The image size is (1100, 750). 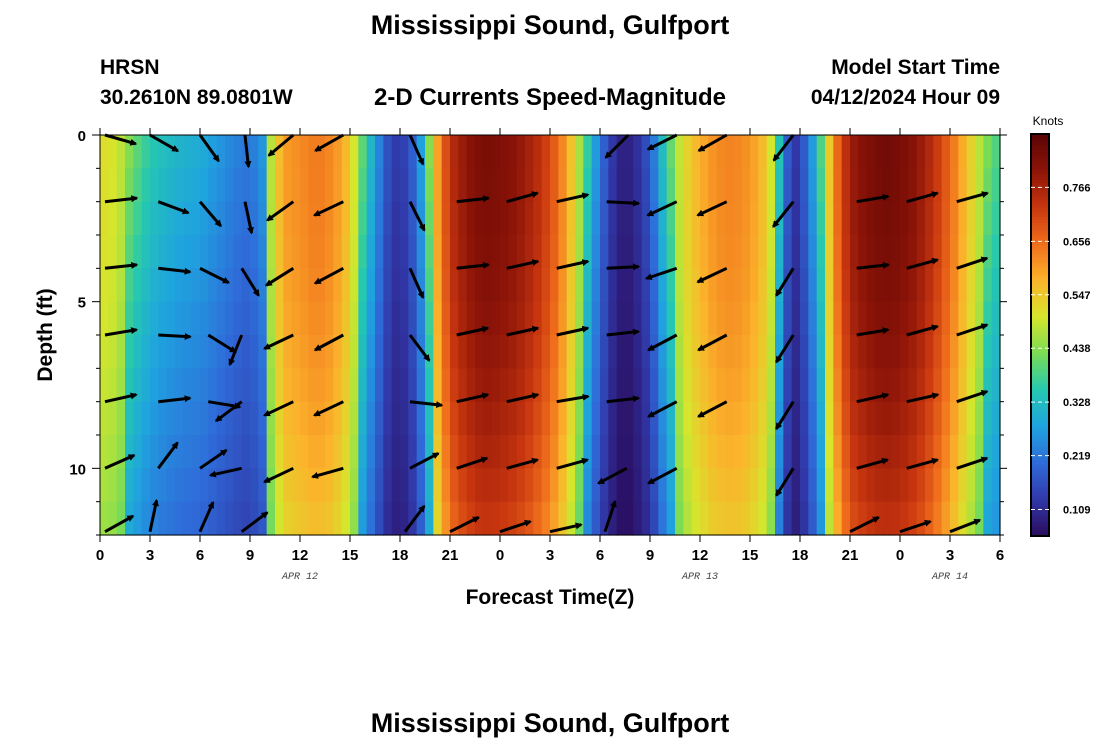 What do you see at coordinates (82, 136) in the screenshot?
I see `y-tick-label: 0` at bounding box center [82, 136].